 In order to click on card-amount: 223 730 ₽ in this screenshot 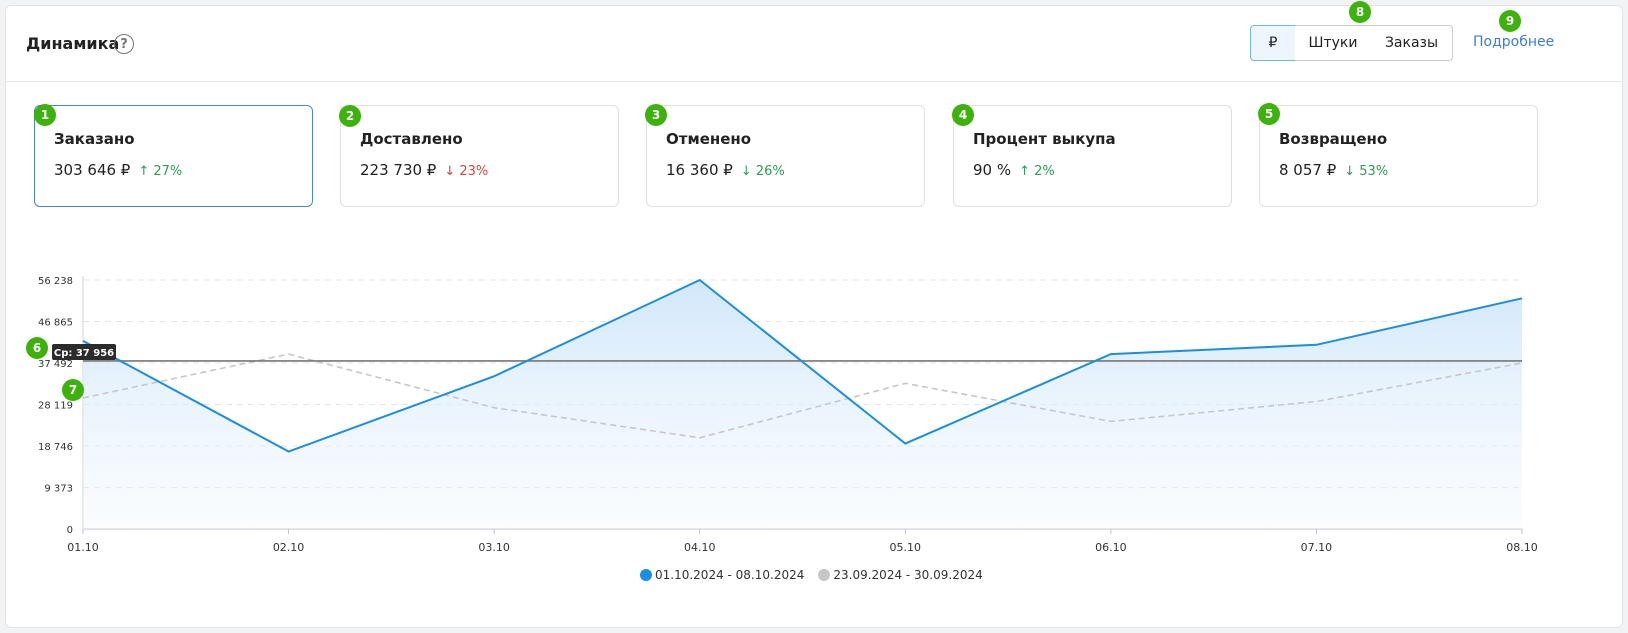, I will do `click(398, 170)`.